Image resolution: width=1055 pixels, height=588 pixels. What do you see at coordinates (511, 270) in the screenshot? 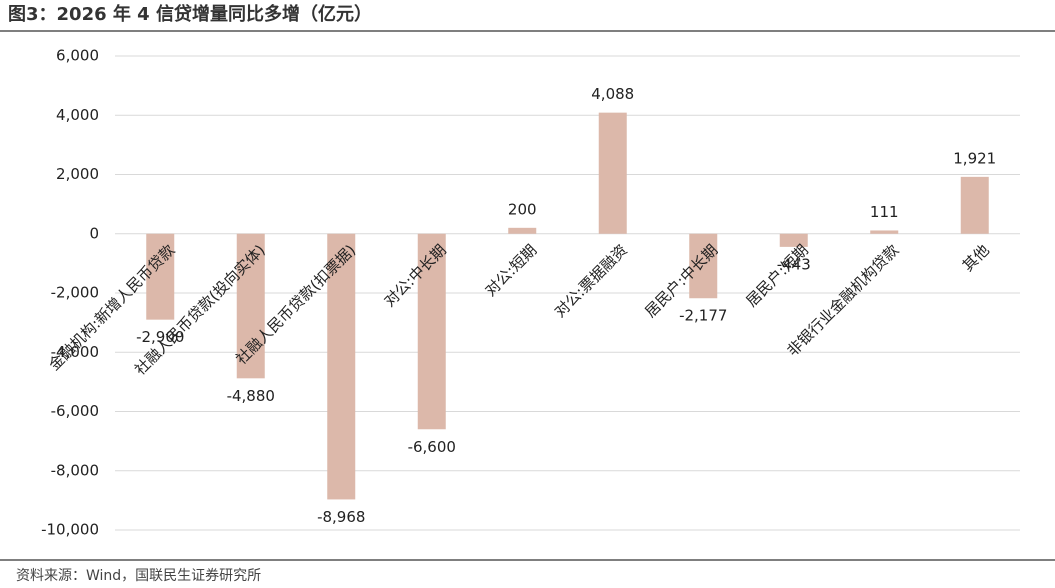
I see `x-tick-label: 对公:短期` at bounding box center [511, 270].